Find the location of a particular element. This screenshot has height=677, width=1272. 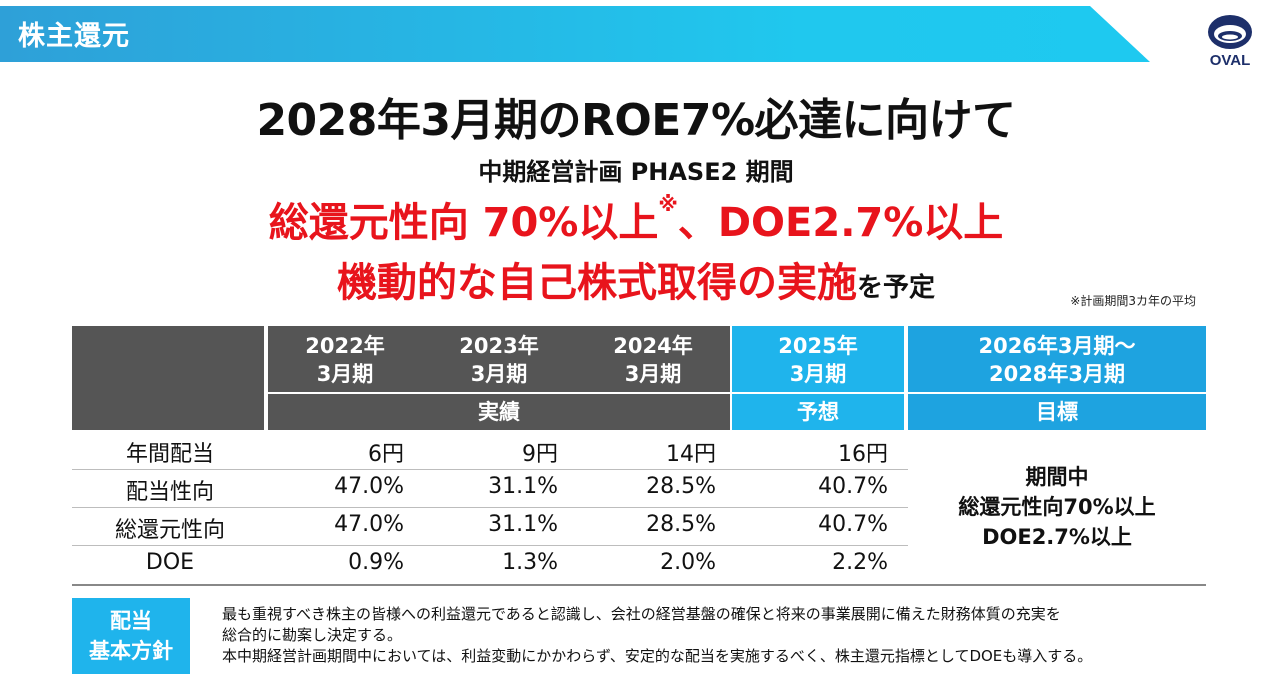

table-row: 配当性向 47.0% 31.1% 28.5% 40.7% is located at coordinates (490, 489).